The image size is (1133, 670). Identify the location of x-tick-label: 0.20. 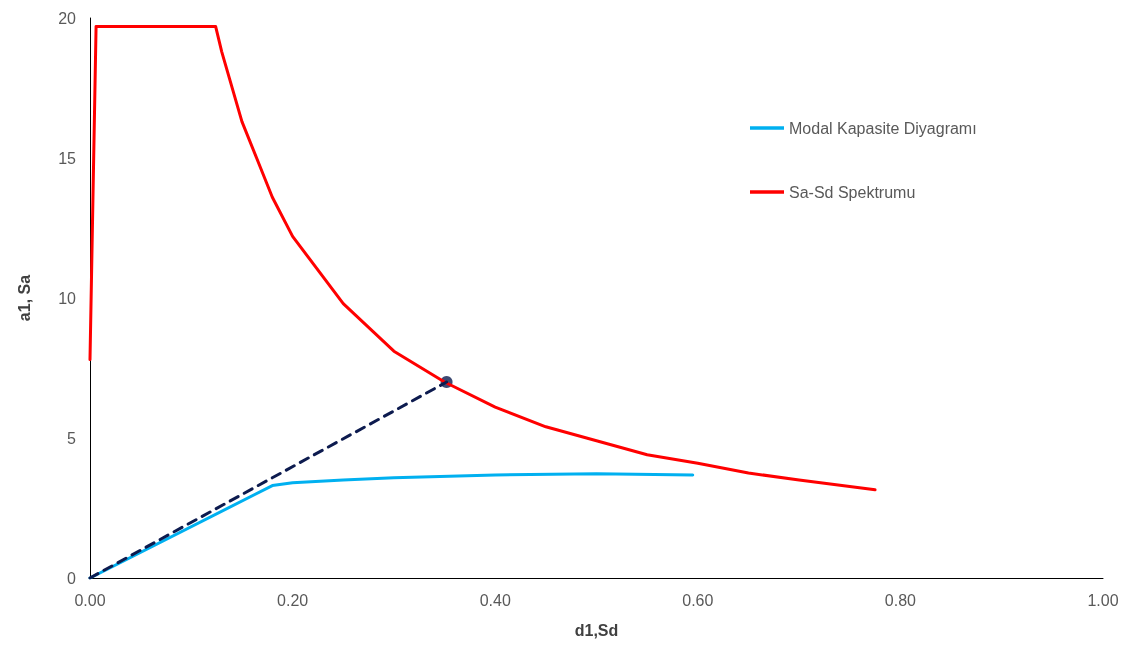
(293, 600).